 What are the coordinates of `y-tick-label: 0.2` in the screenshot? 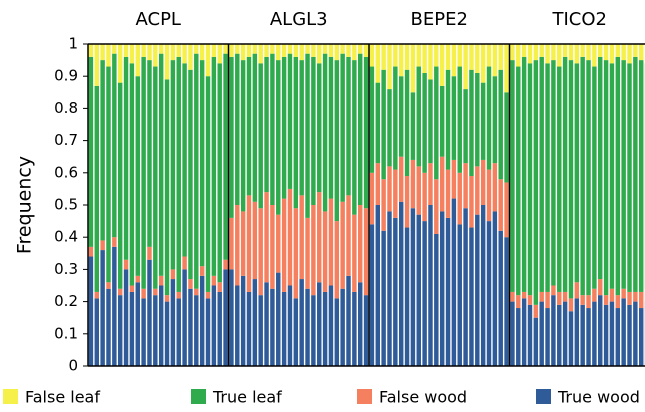 It's located at (66, 301).